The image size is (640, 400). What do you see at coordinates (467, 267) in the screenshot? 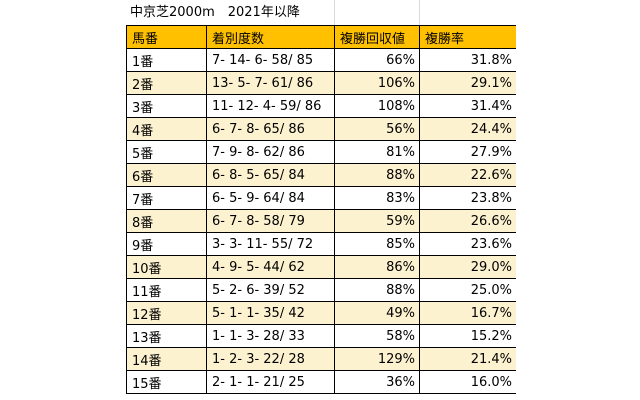
I see `cell-rate: 29.0%` at bounding box center [467, 267].